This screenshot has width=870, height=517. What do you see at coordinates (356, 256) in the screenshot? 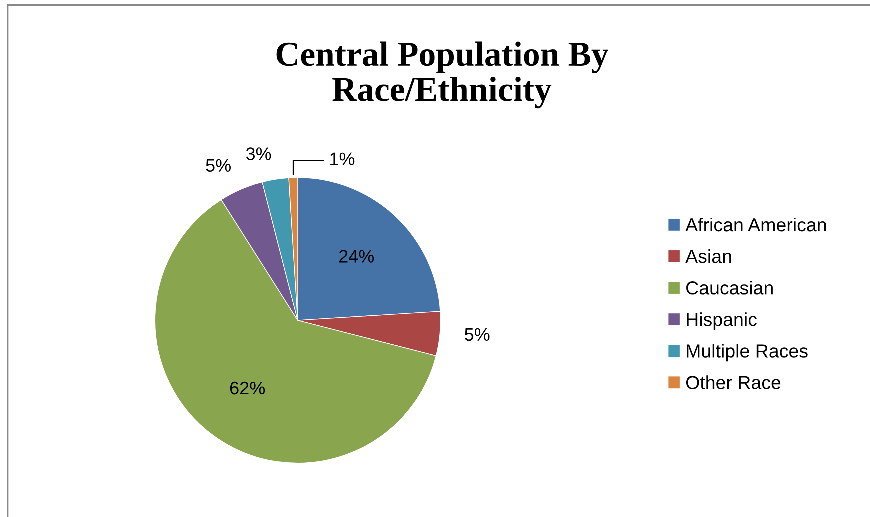
I see `data-label: 24%` at bounding box center [356, 256].